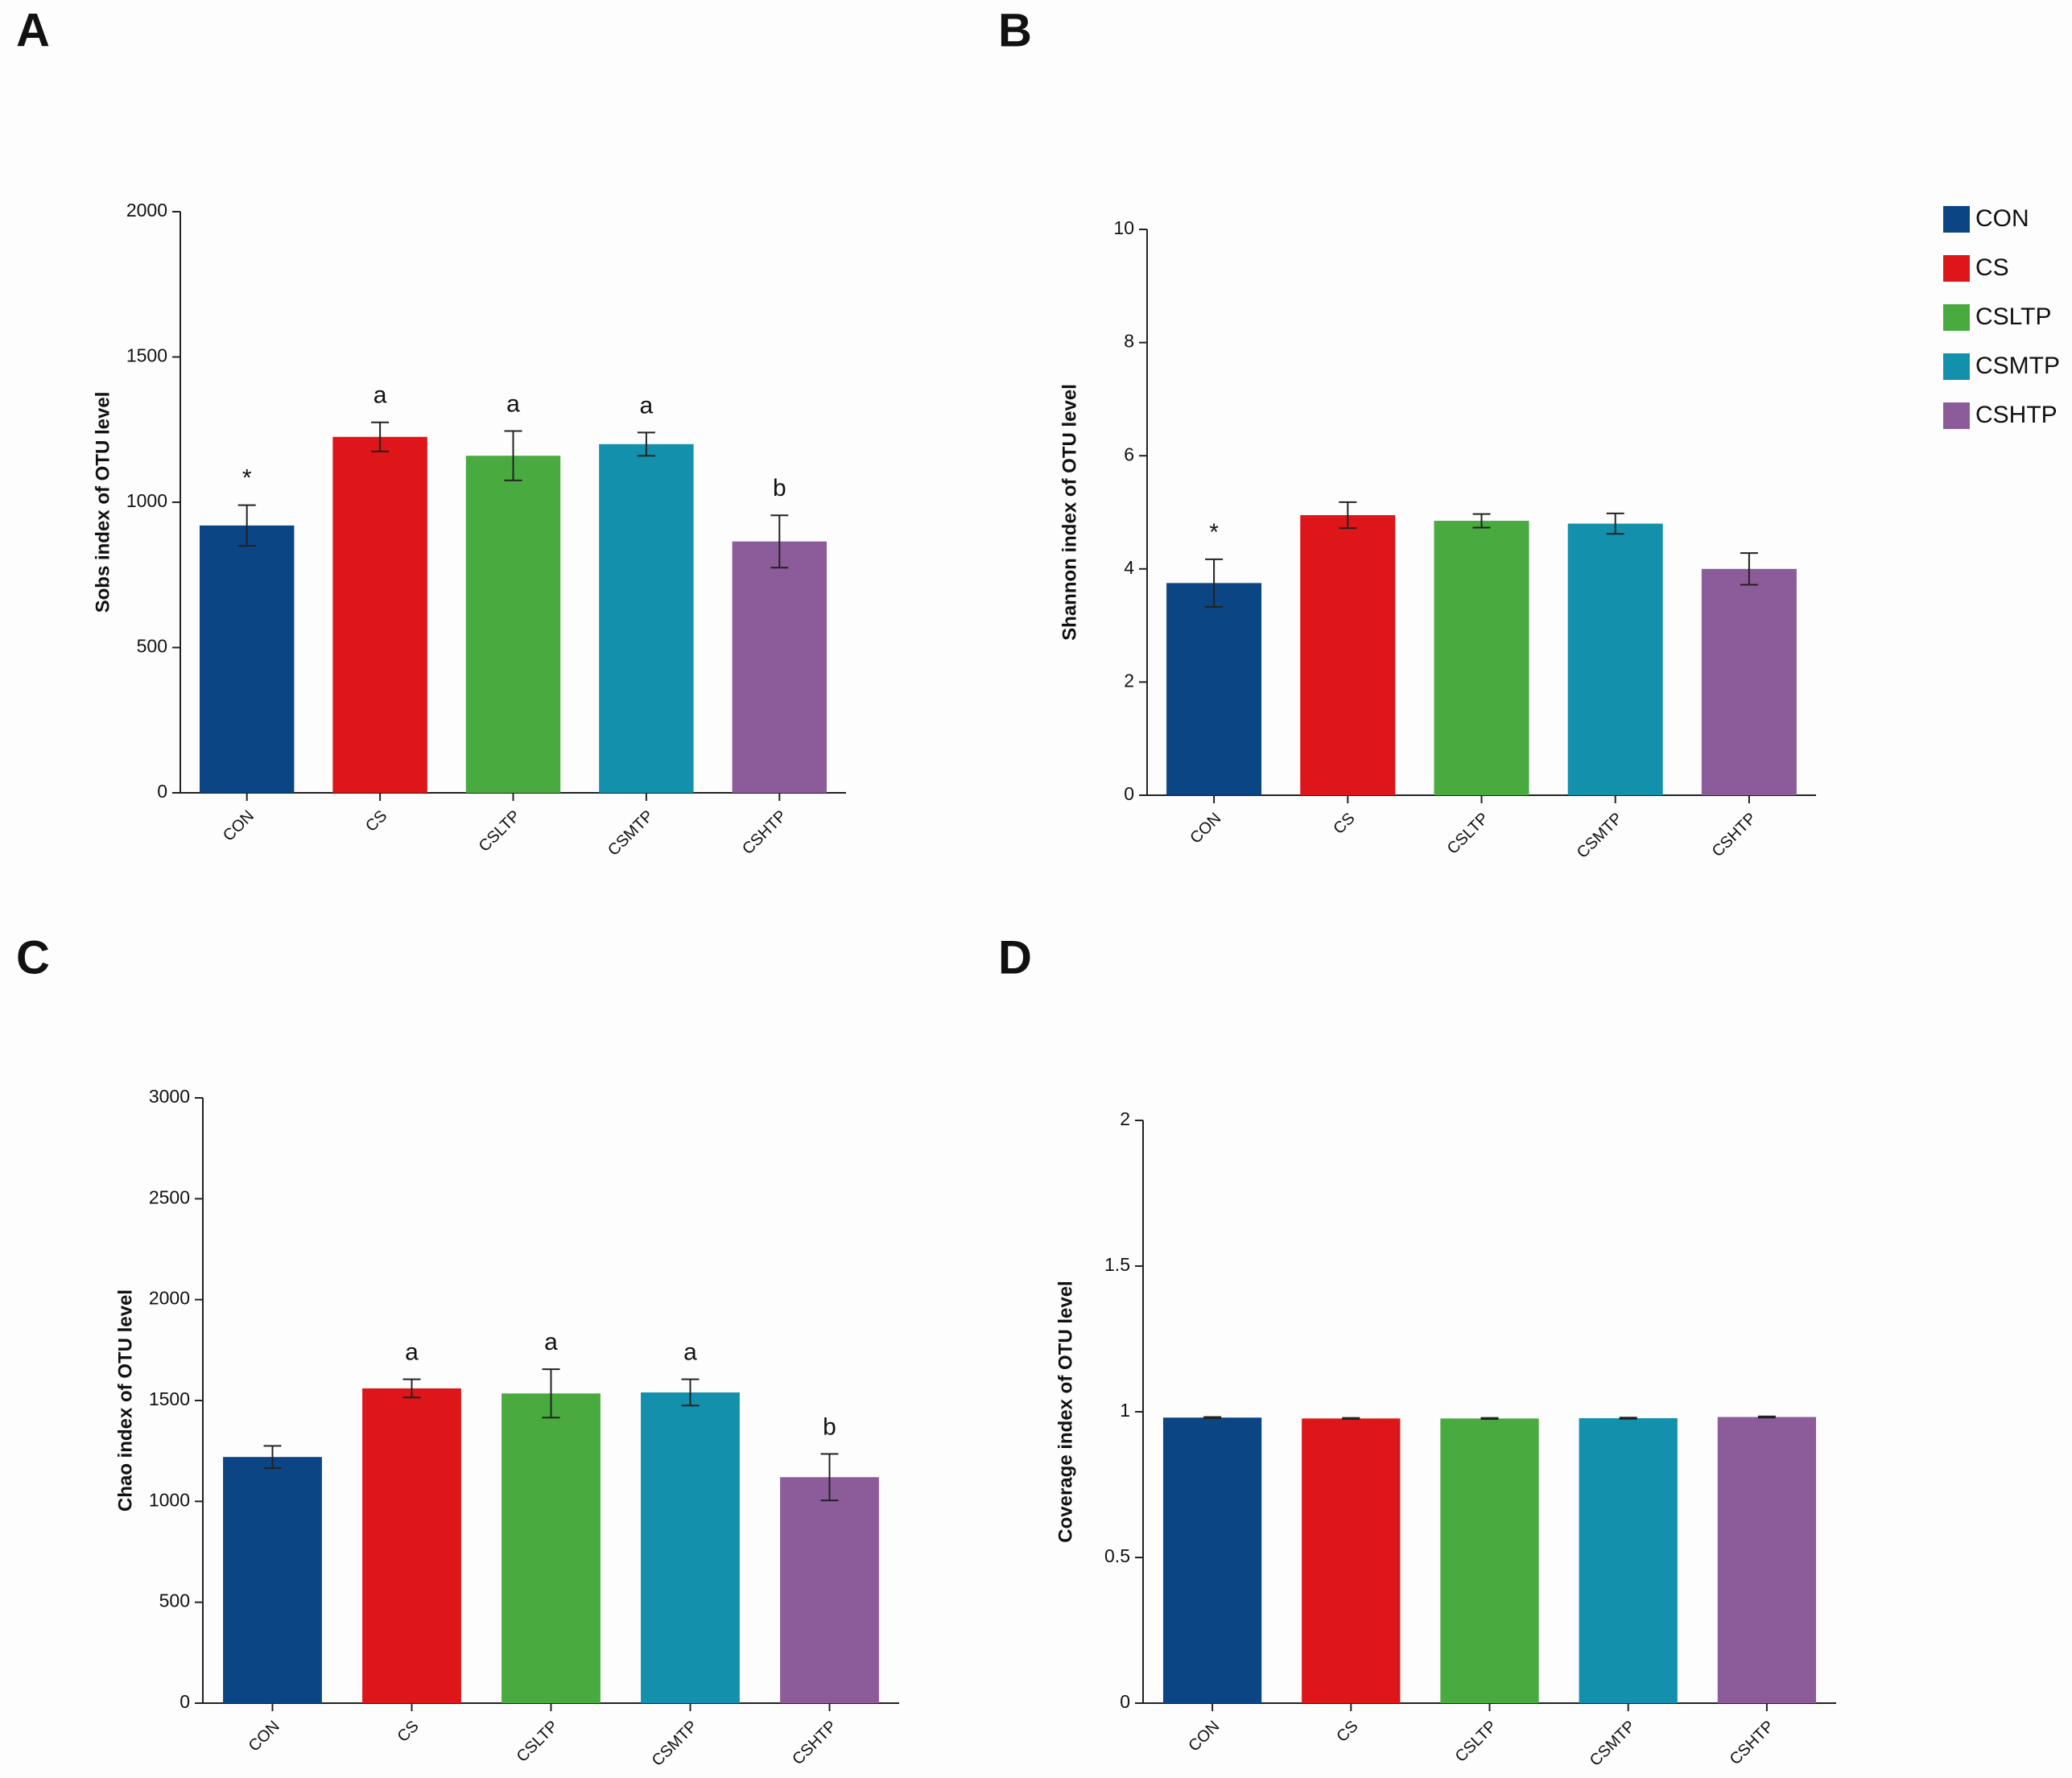 This screenshot has height=1778, width=2072. What do you see at coordinates (33, 957) in the screenshot?
I see `panel-label: C` at bounding box center [33, 957].